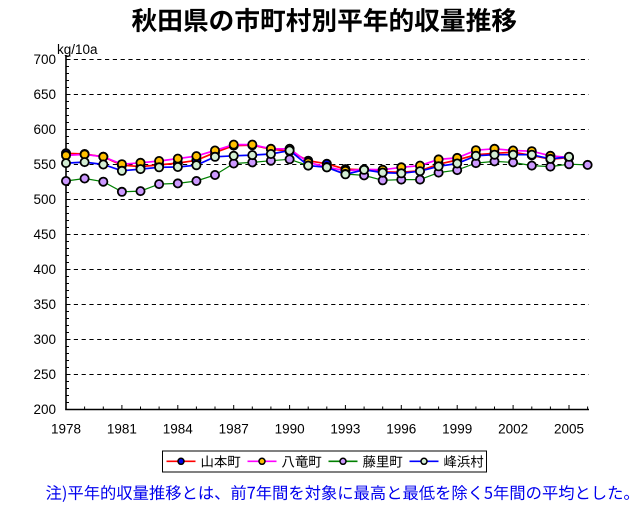  I want to click on svg-text: 250, so click(44, 374).